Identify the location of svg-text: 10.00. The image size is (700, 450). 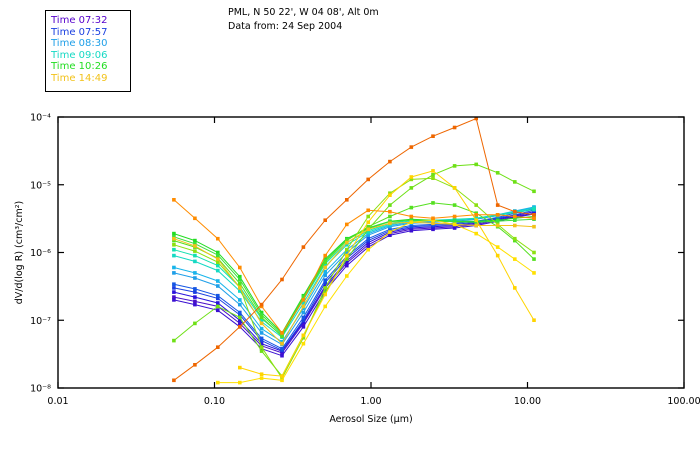
(527, 401).